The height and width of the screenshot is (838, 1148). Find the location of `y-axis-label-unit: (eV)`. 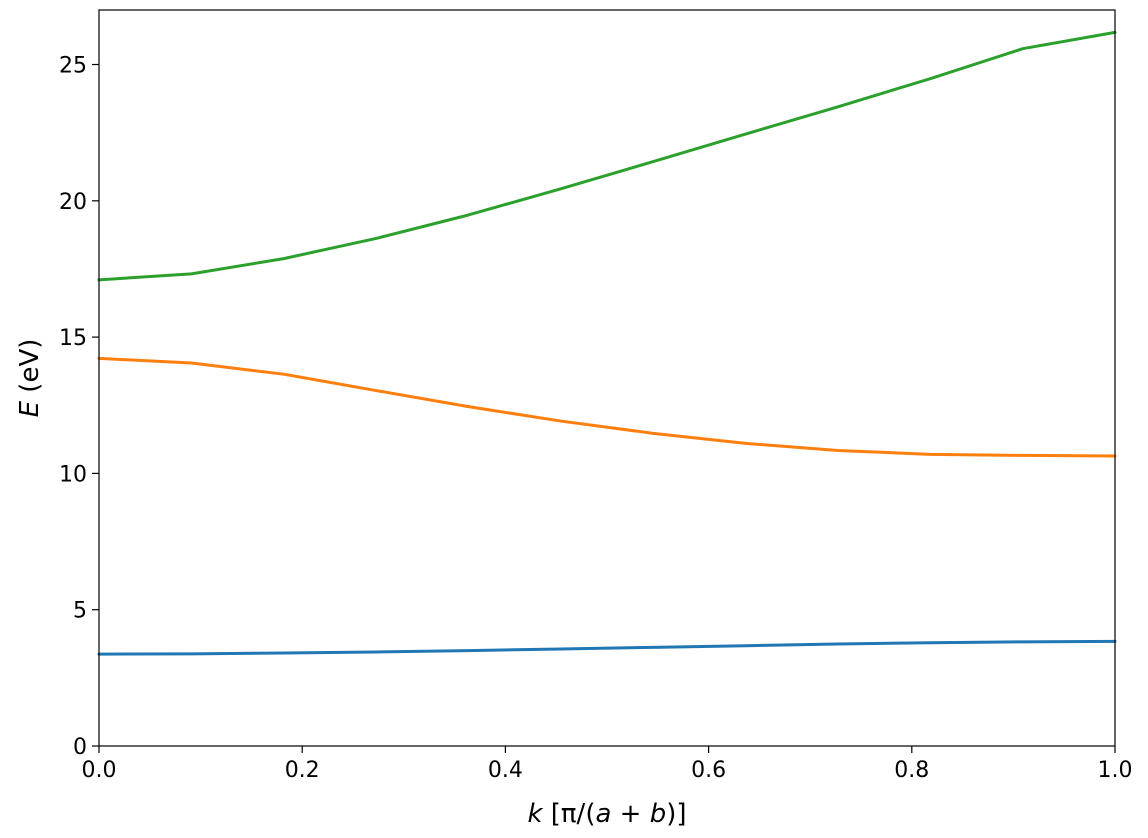

y-axis-label-unit: (eV) is located at coordinates (30, 370).